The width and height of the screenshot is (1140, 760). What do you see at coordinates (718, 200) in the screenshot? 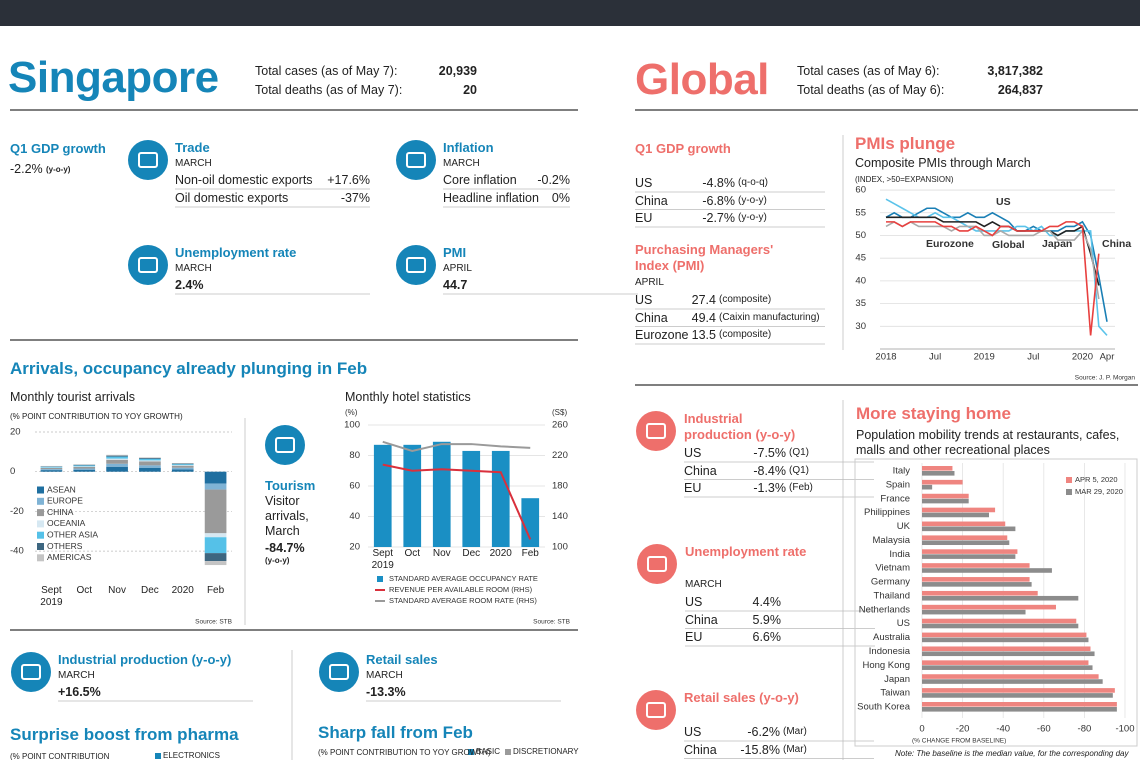
I see `row-value: -6.8%` at bounding box center [718, 200].